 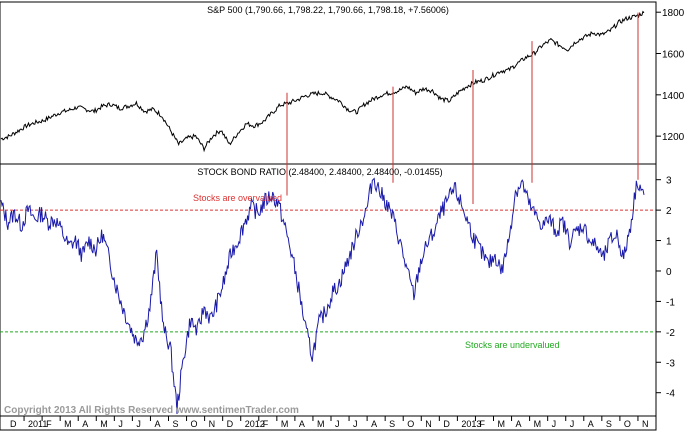 I want to click on ratio-y-tick-label: 3, so click(x=669, y=181).